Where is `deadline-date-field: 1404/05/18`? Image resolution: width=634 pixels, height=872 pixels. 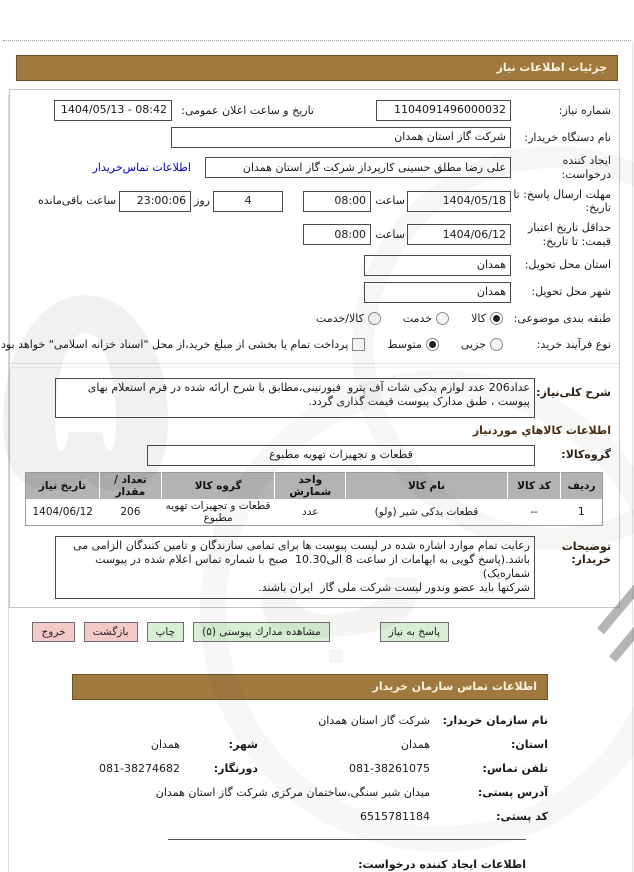
deadline-date-field: 1404/05/18 is located at coordinates (459, 201).